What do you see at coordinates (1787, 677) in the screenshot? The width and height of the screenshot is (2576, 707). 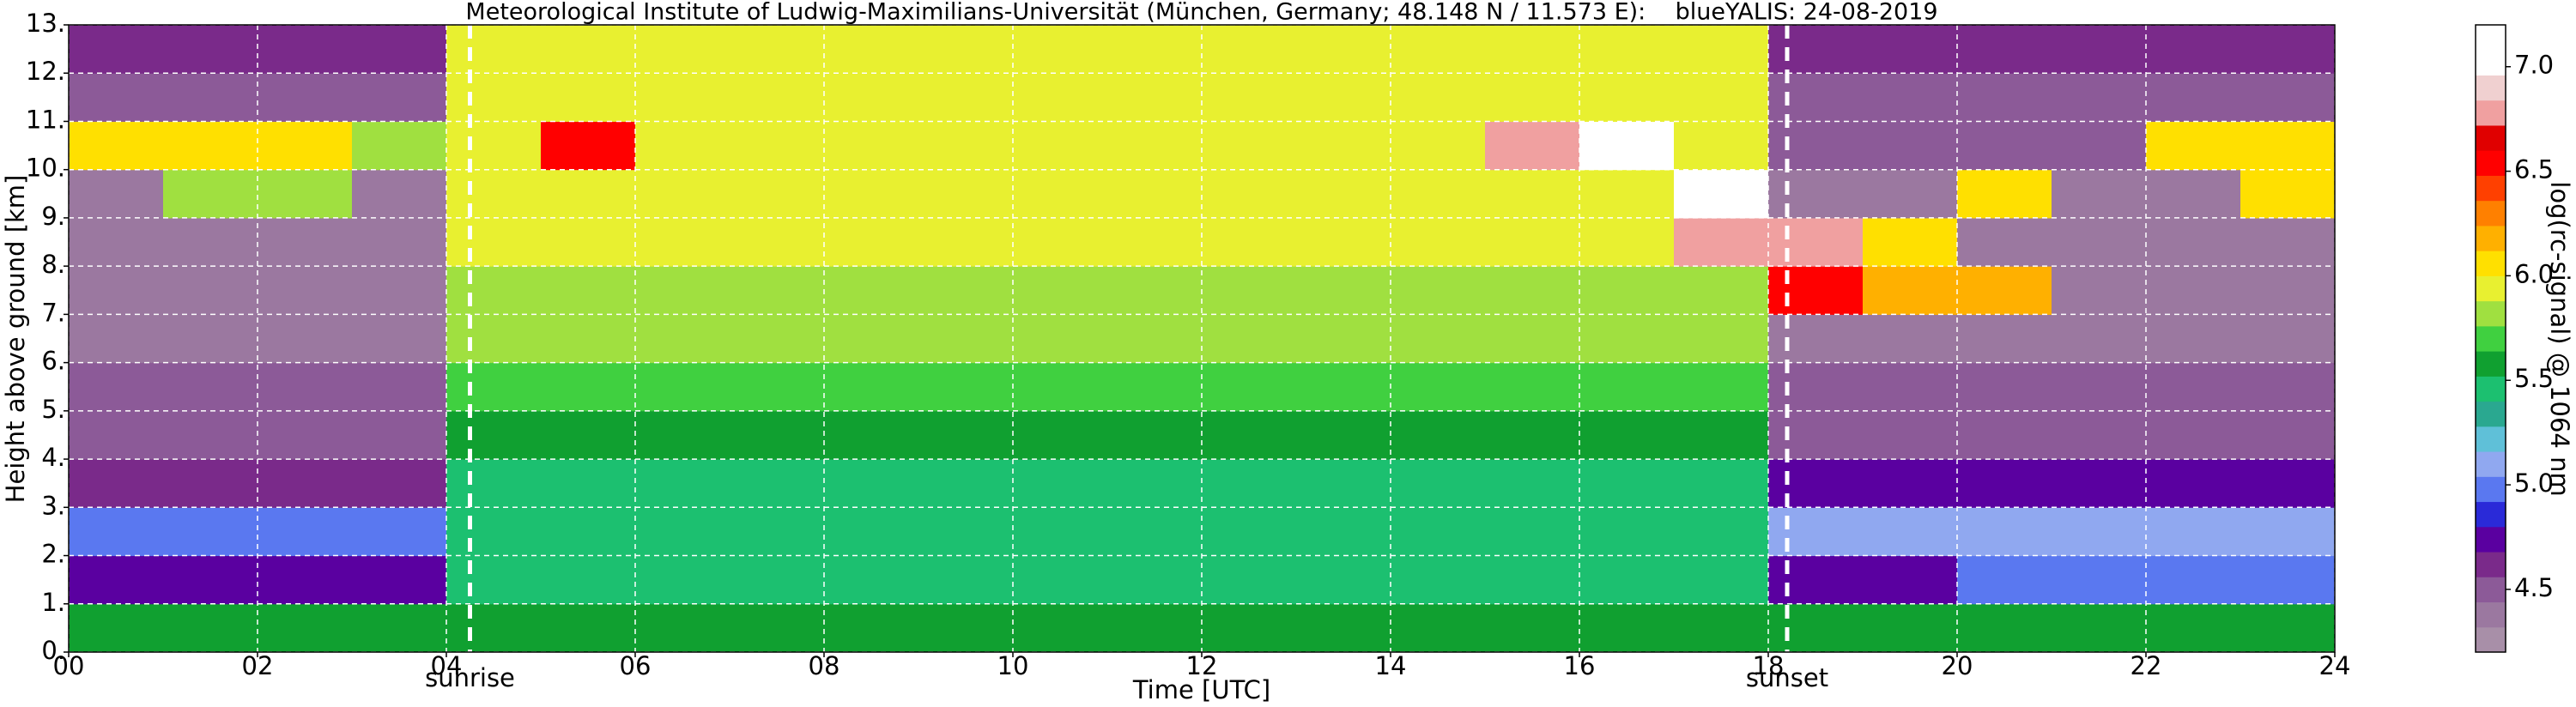 I see `annotation-label: sunset` at bounding box center [1787, 677].